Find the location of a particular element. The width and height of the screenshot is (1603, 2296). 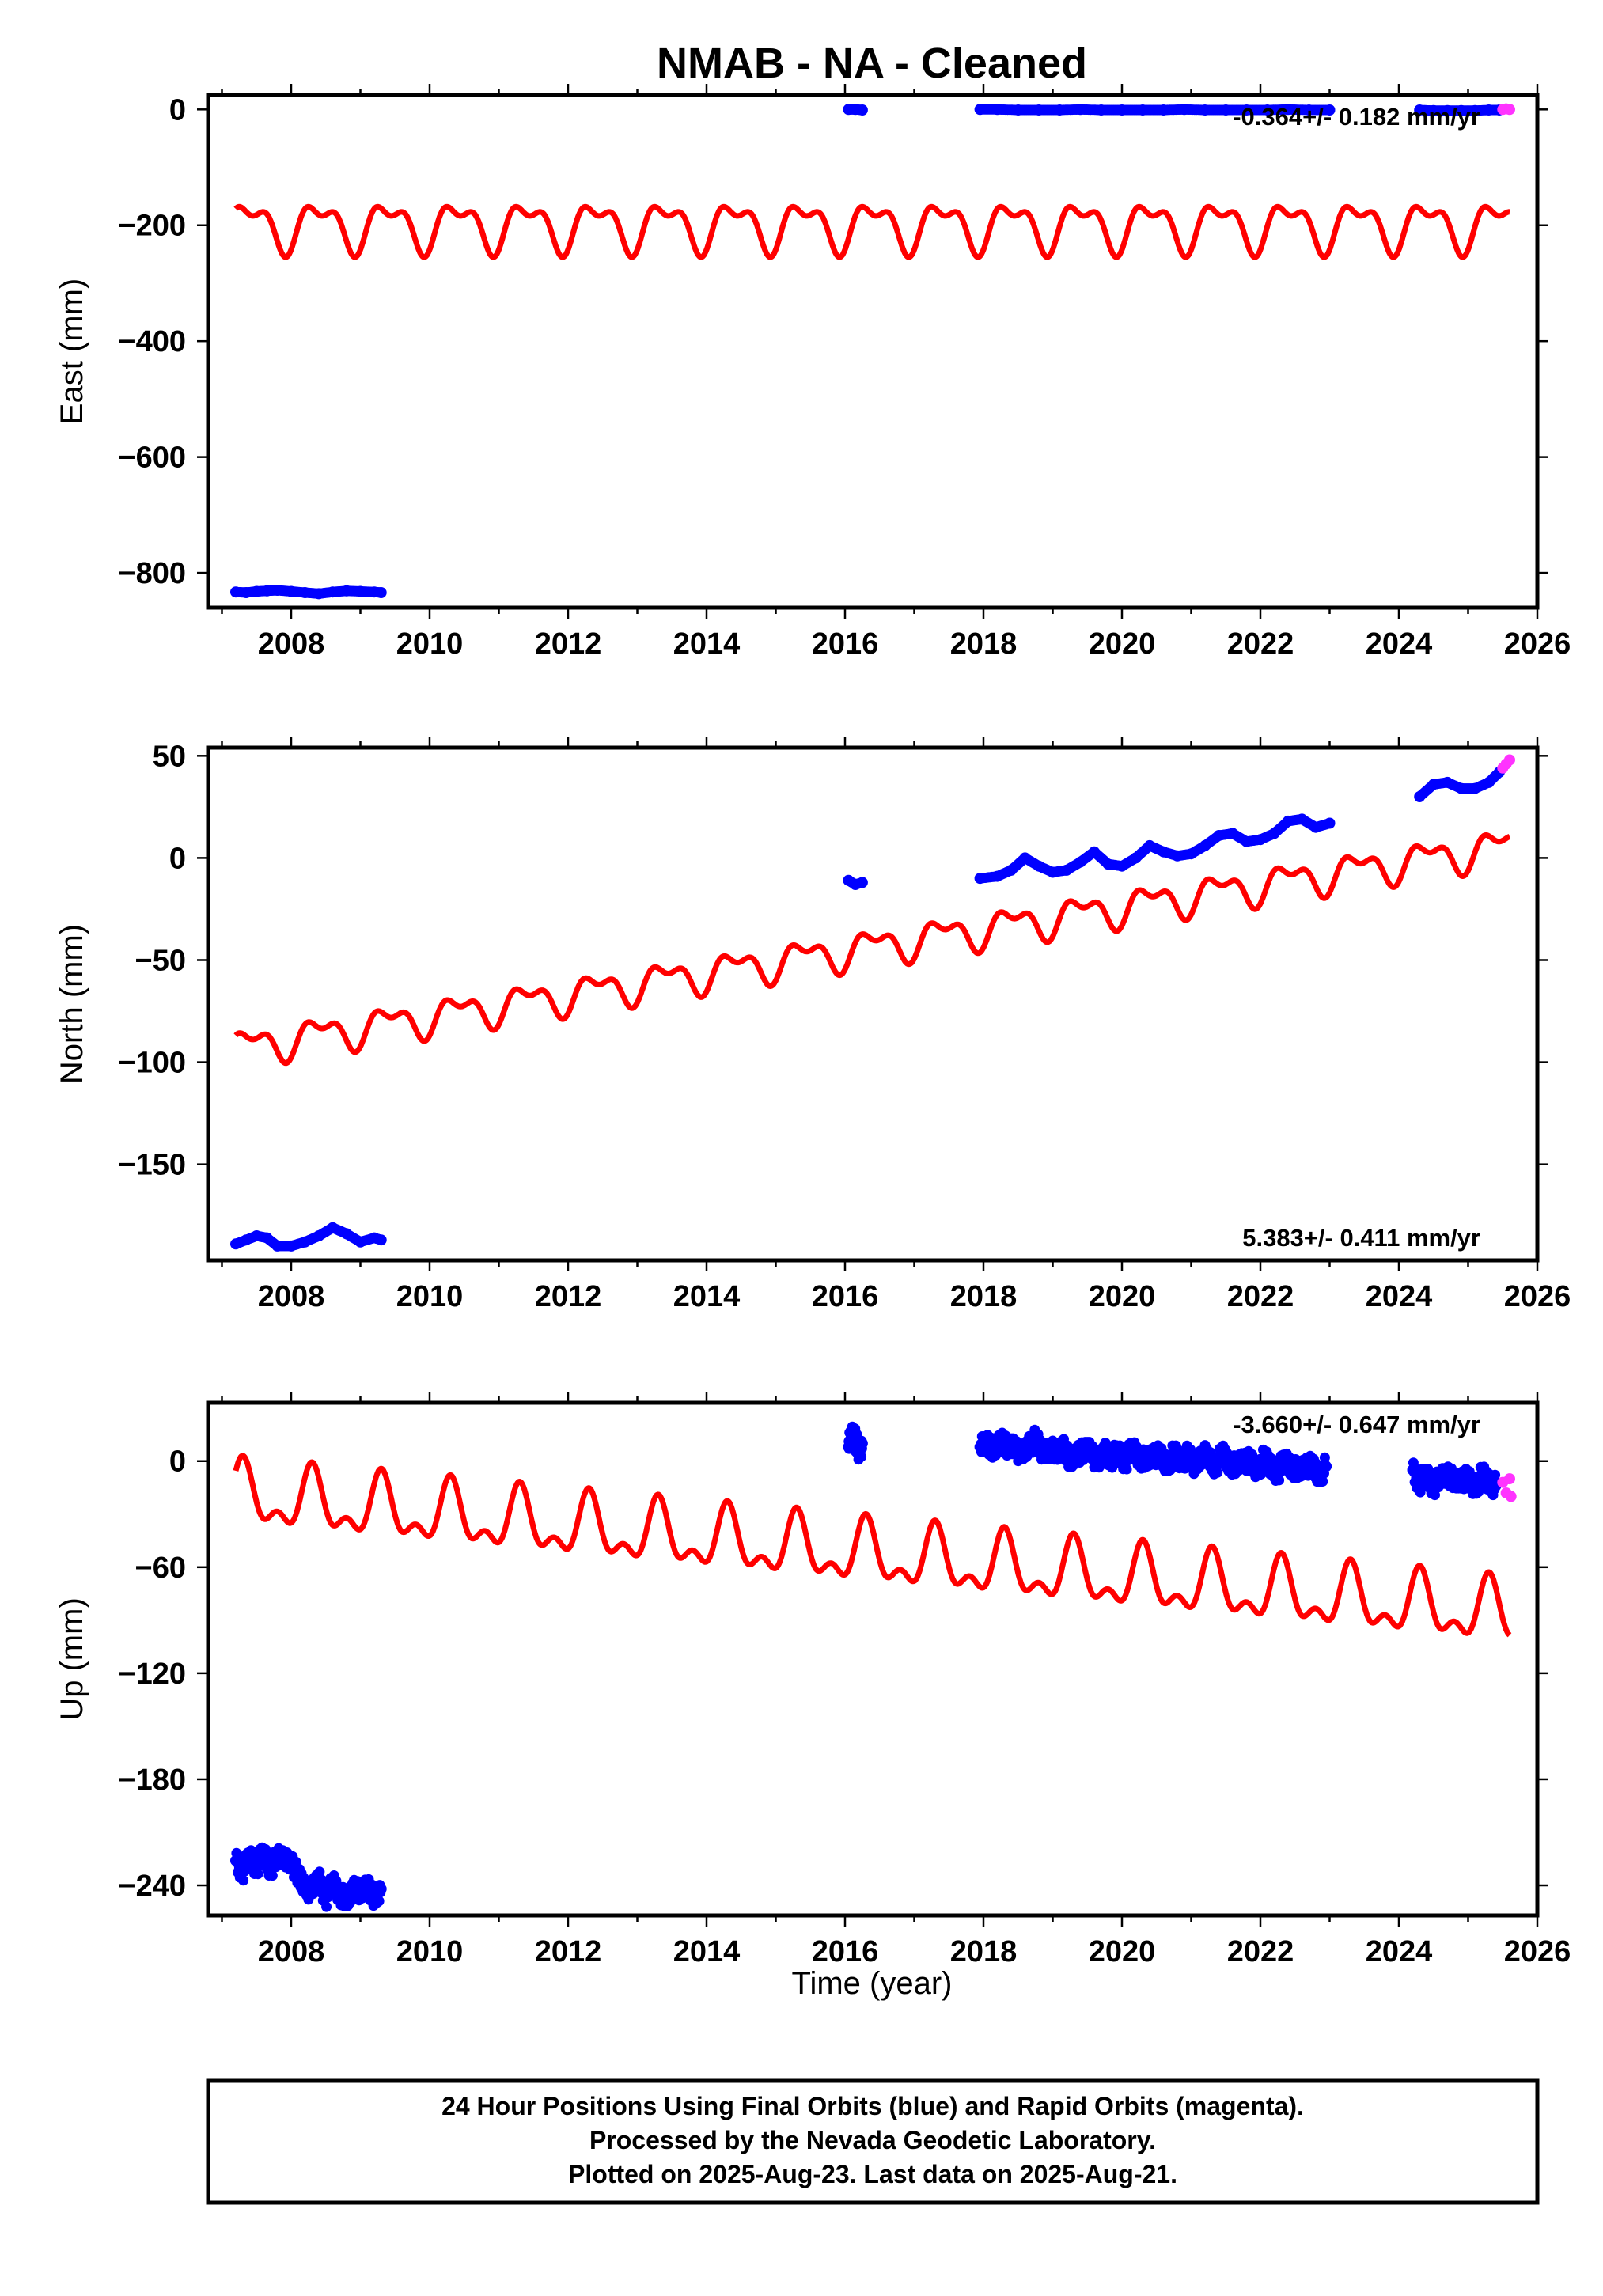

y-tick-label: −50 is located at coordinates (160, 961).